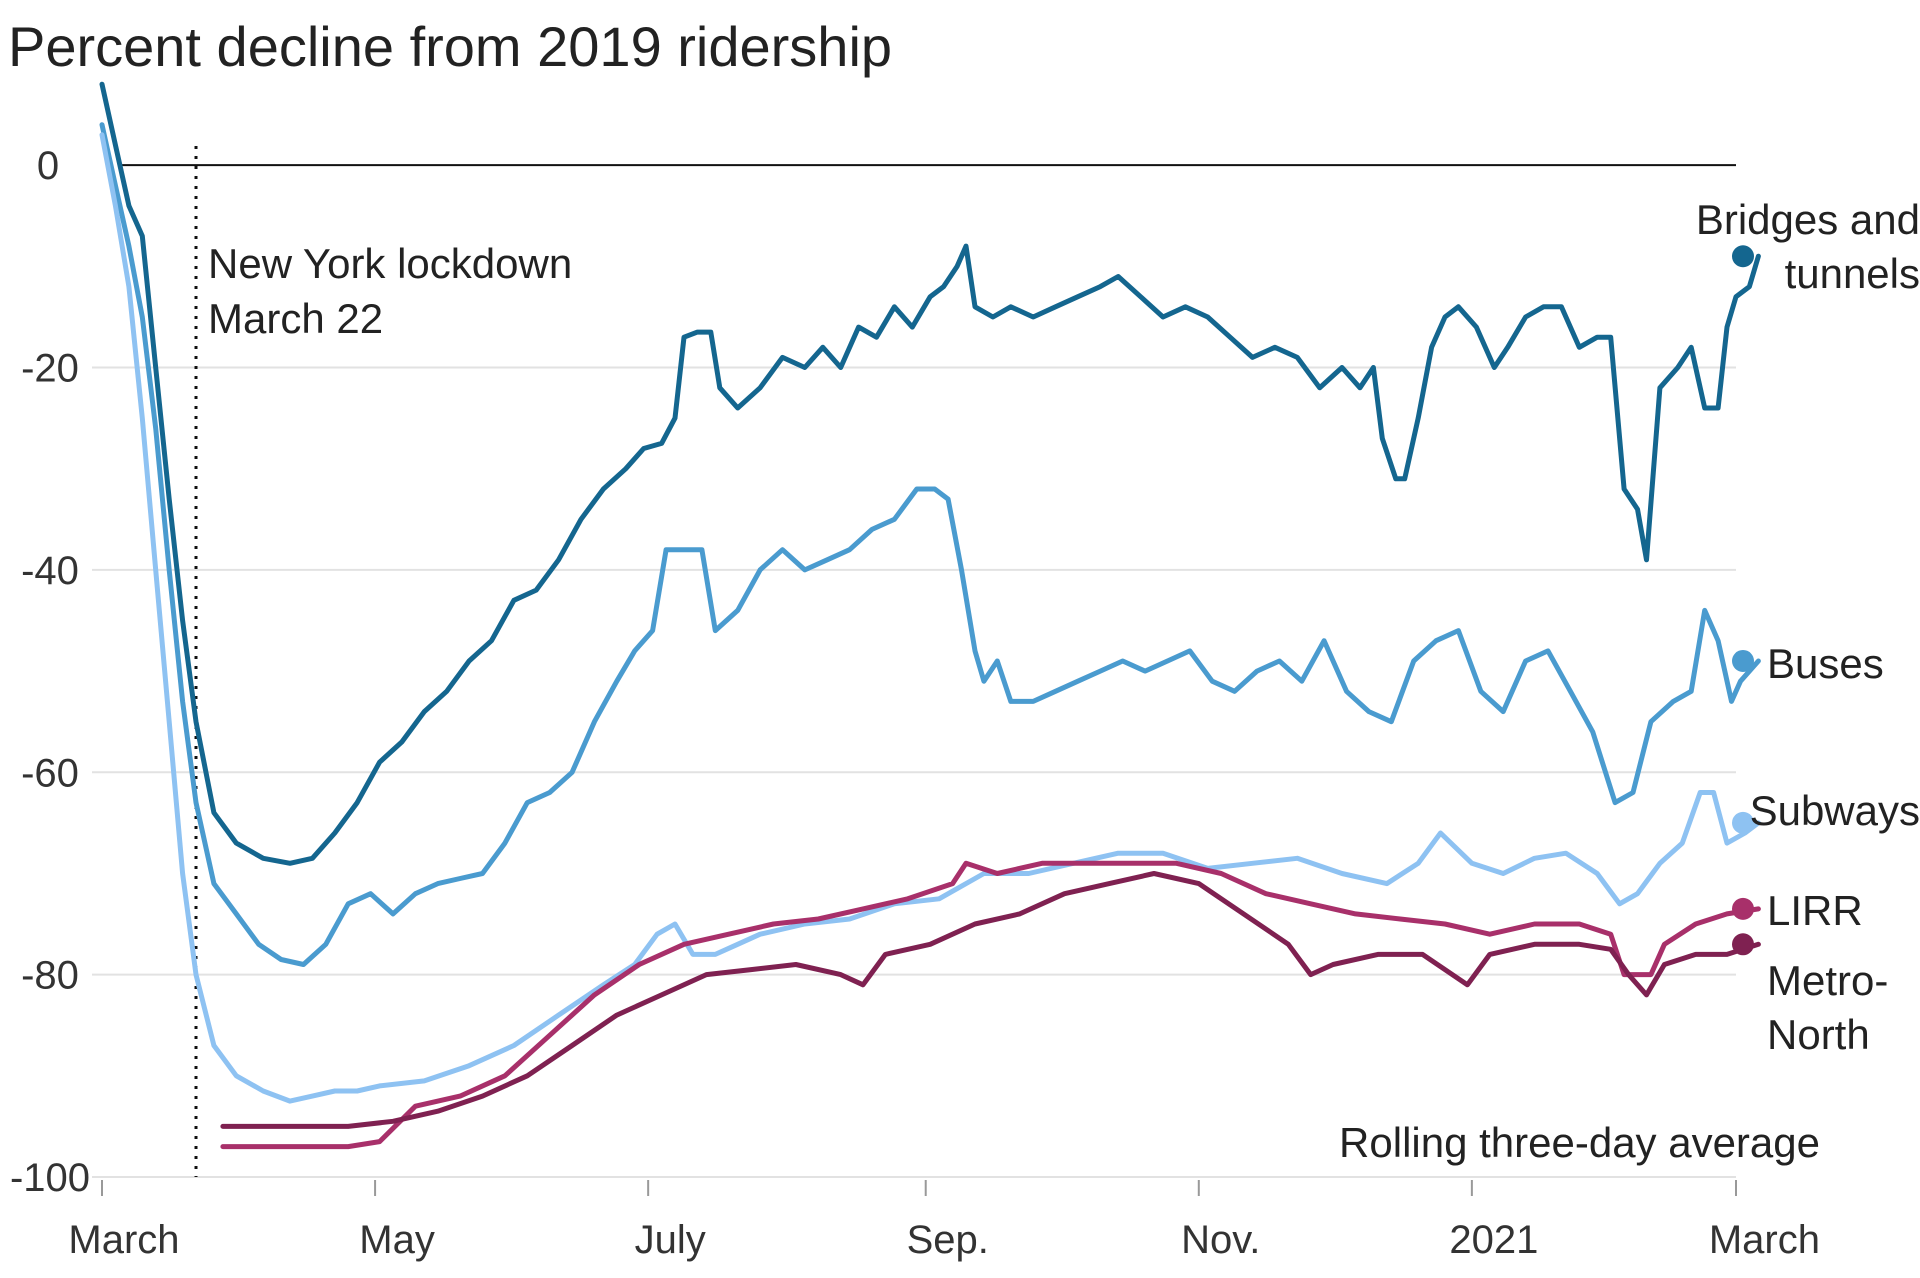  I want to click on chart-title: Percent decline from 2019 ridership, so click(450, 46).